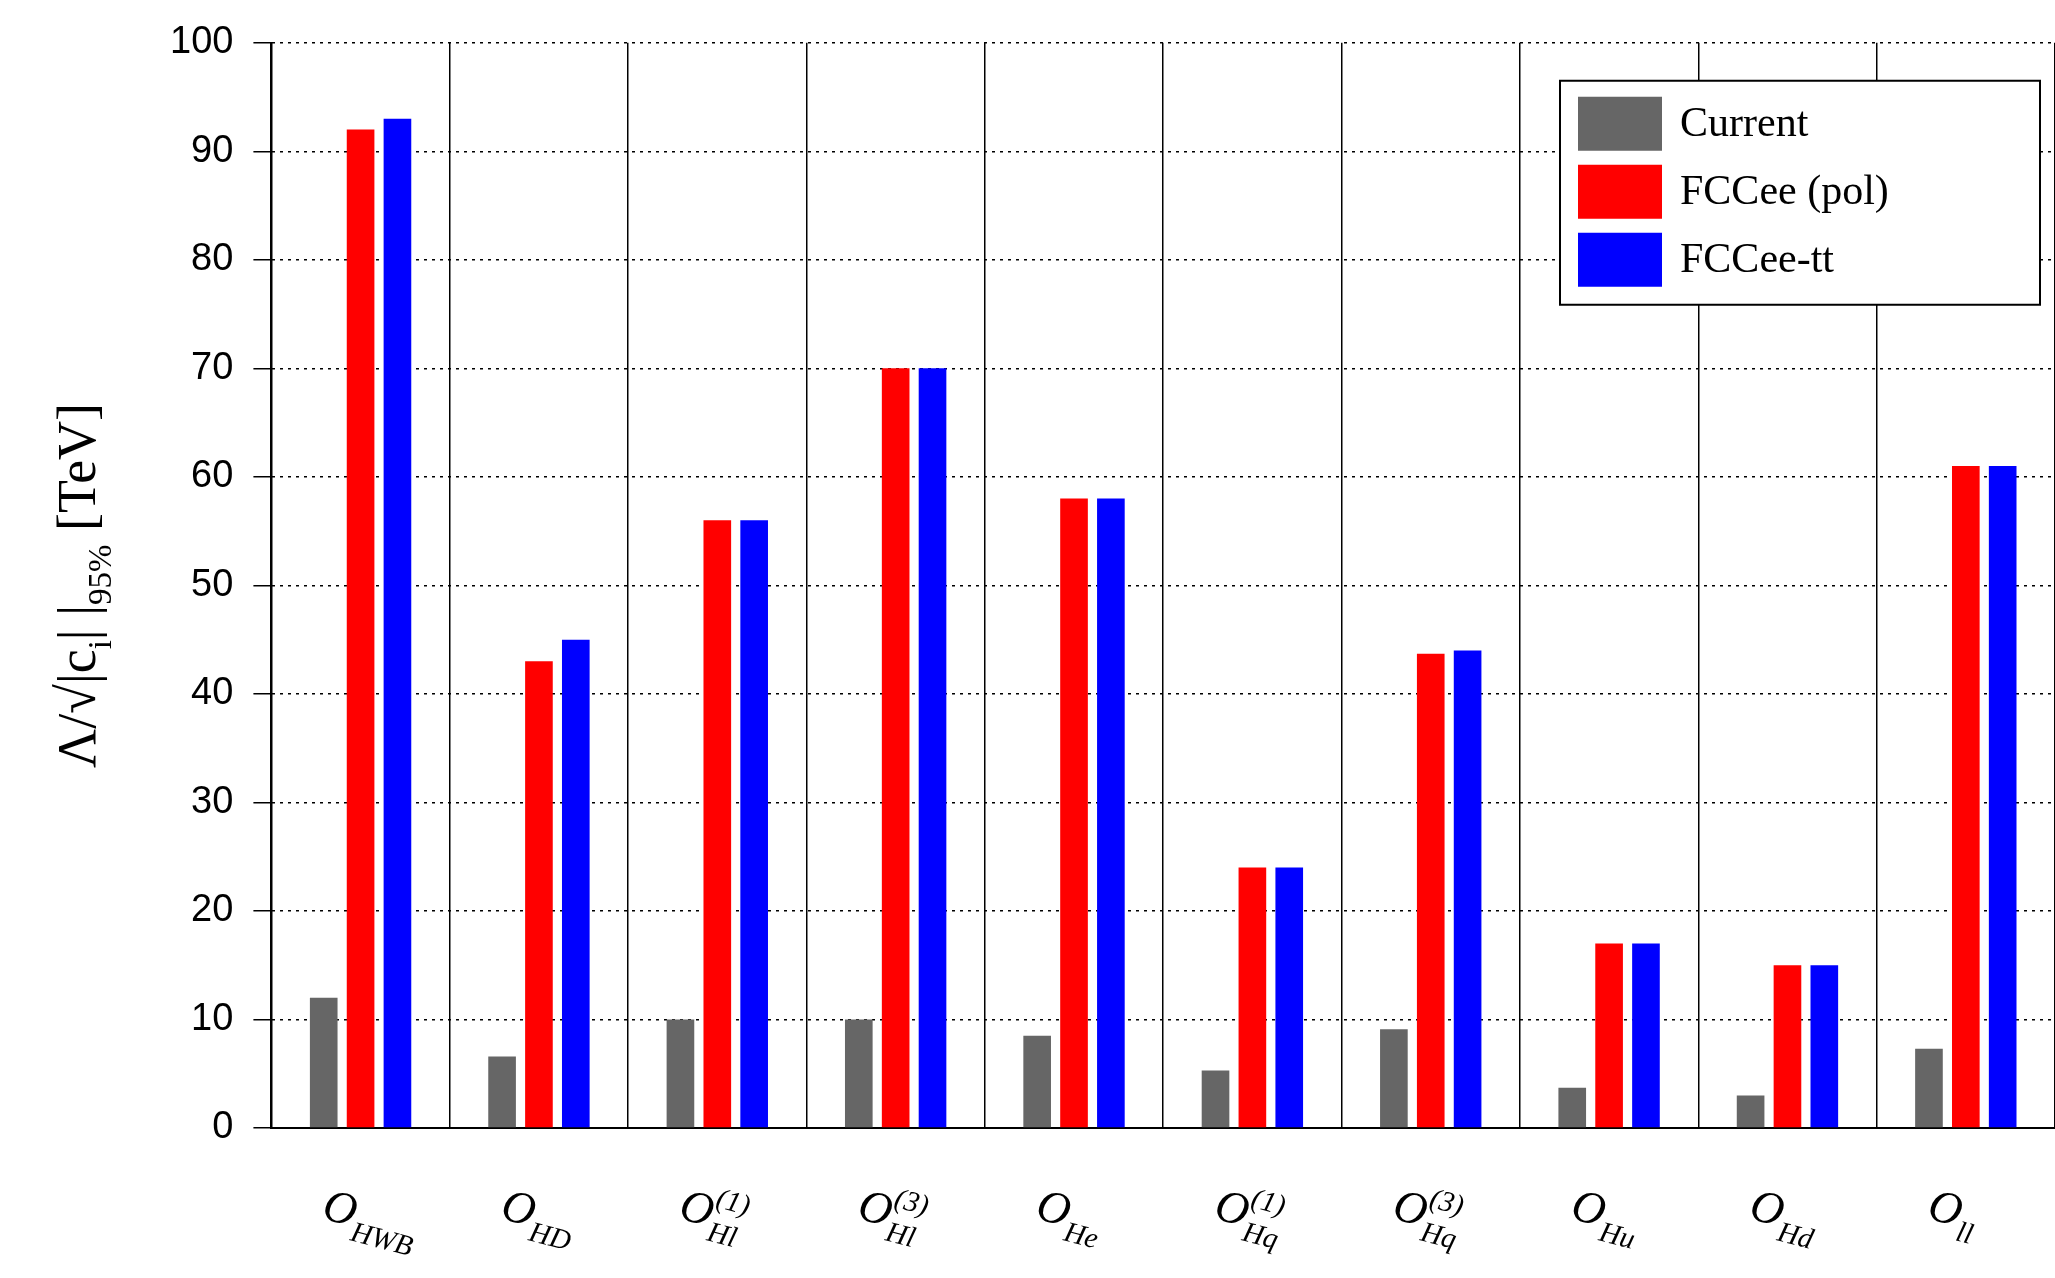 This screenshot has width=2055, height=1278. What do you see at coordinates (212, 474) in the screenshot?
I see `y-tick-label: 60` at bounding box center [212, 474].